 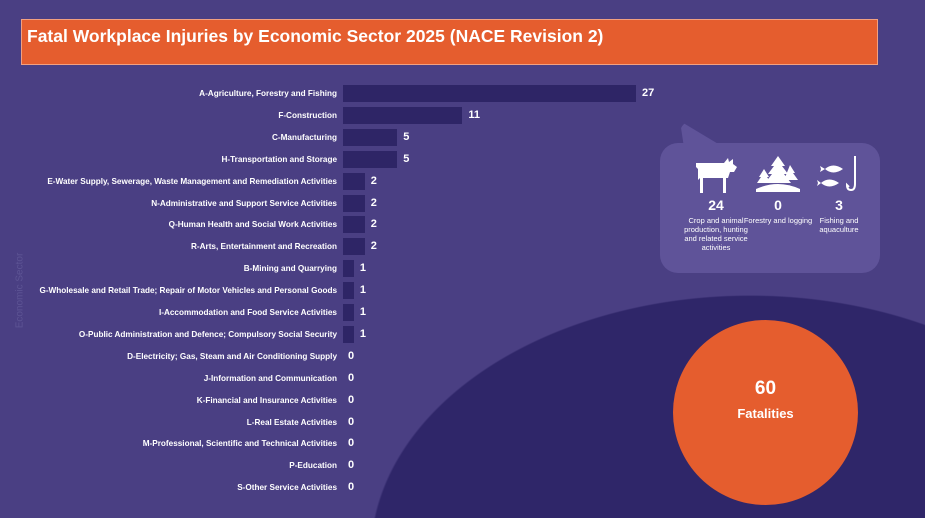 What do you see at coordinates (716, 175) in the screenshot?
I see `cow-icon` at bounding box center [716, 175].